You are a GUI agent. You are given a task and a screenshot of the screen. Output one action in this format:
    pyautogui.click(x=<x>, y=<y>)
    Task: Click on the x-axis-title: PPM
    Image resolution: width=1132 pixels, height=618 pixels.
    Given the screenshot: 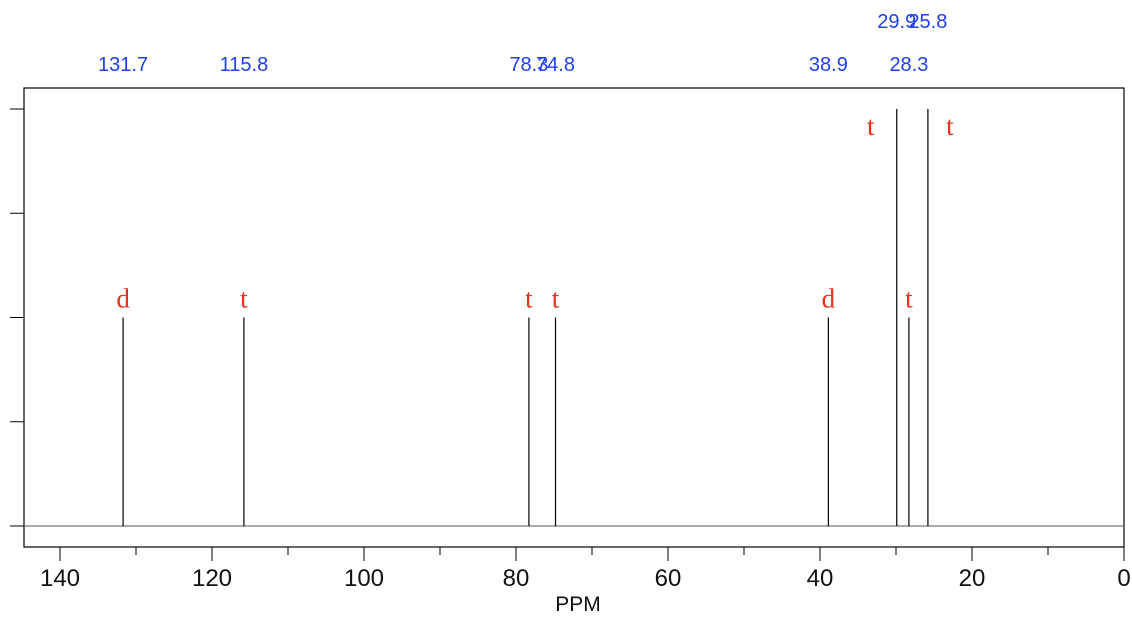 What is the action you would take?
    pyautogui.click(x=578, y=604)
    